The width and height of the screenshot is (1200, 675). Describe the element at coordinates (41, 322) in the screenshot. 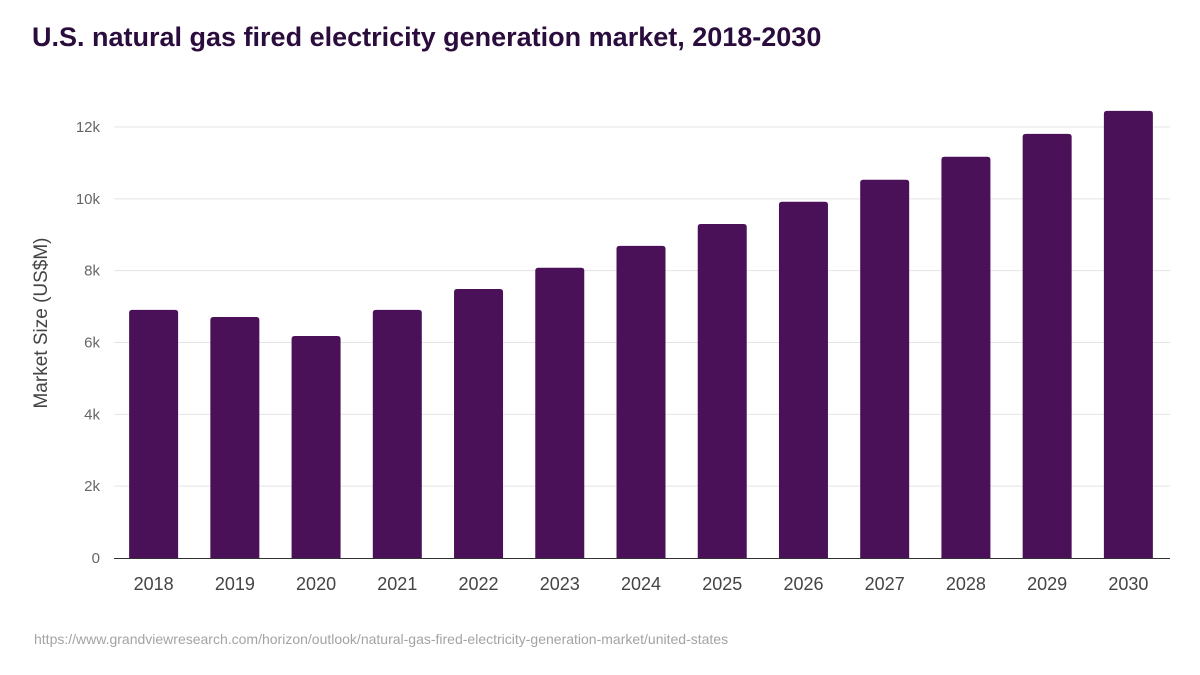

I see `y-axis-label: Market Size (US$M)` at that location.